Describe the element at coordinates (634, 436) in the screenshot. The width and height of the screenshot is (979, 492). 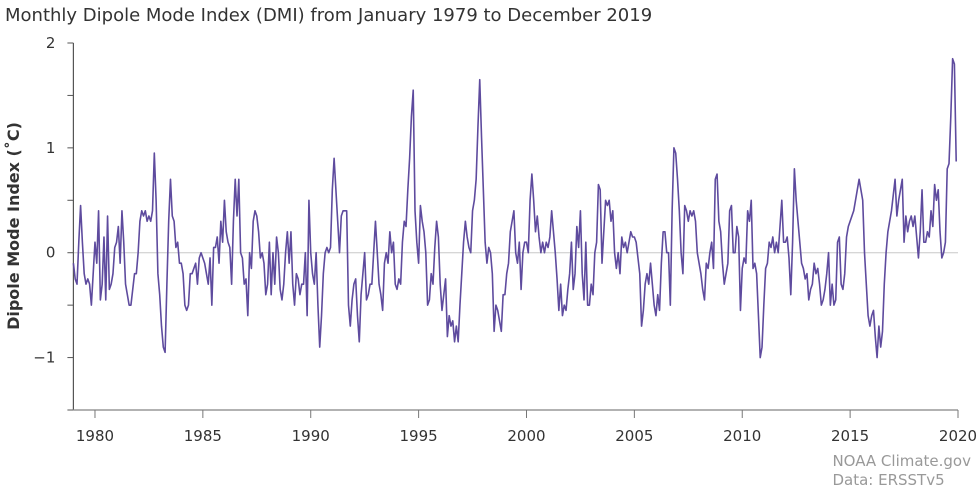
I see `x-tick-label: 2005` at that location.